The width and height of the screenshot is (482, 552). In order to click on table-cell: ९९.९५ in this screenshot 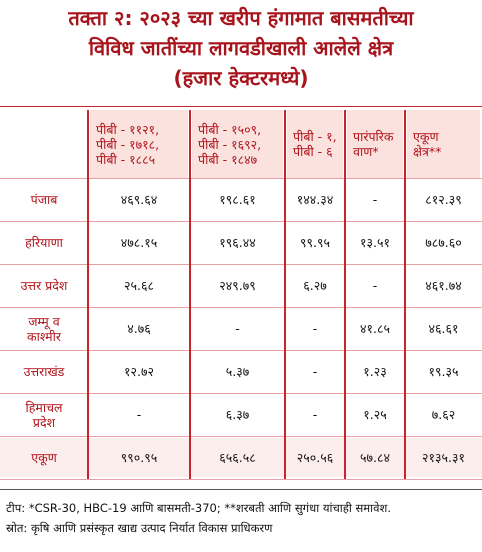, I will do `click(315, 242)`.